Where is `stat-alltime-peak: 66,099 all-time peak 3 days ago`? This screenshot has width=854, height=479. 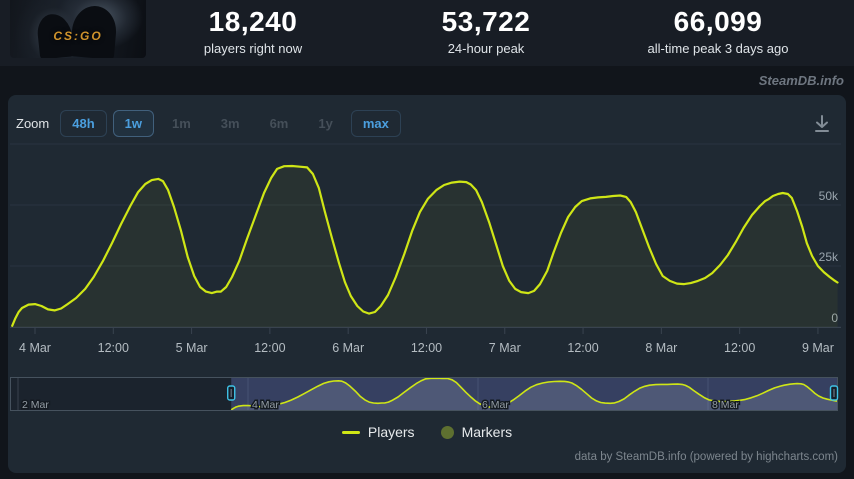 stat-alltime-peak: 66,099 all-time peak 3 days ago is located at coordinates (718, 31).